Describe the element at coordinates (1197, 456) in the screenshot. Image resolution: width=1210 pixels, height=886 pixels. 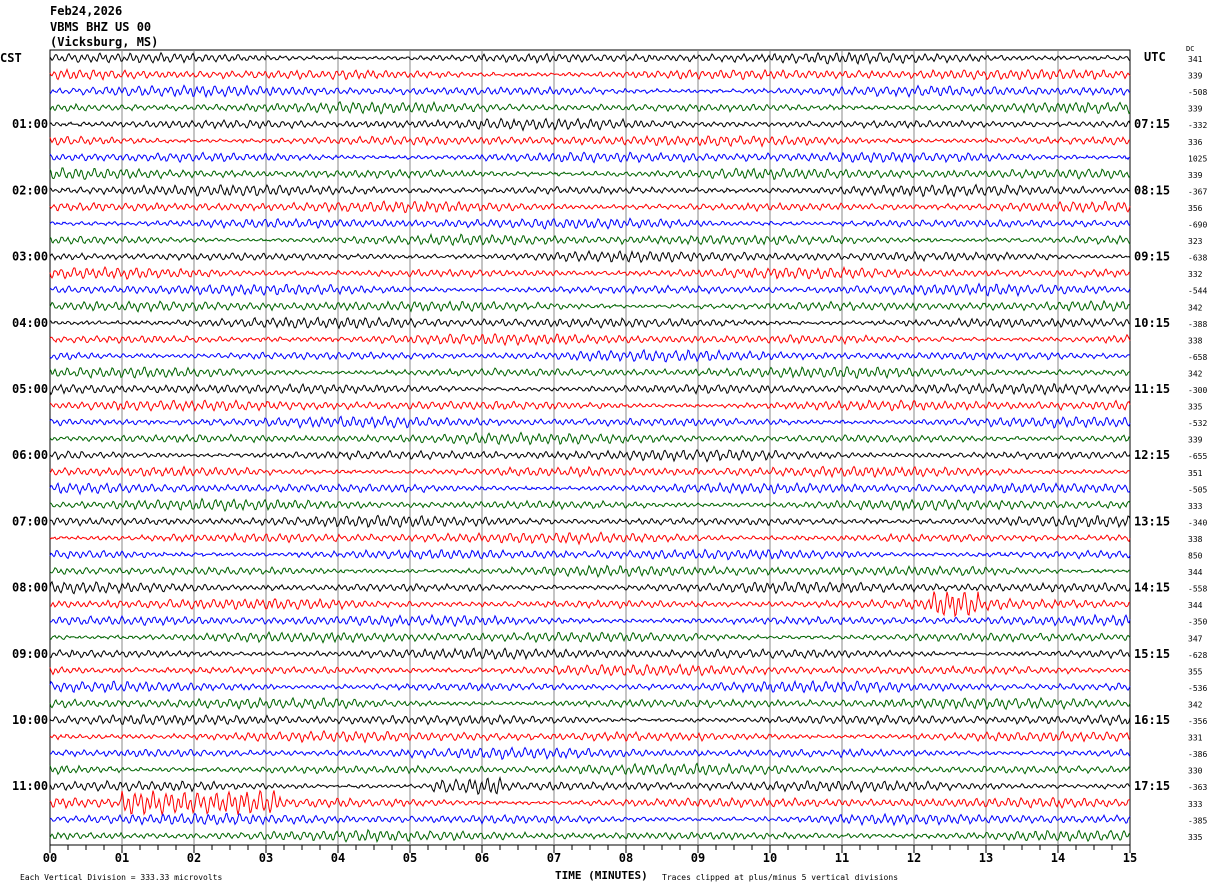
I see `dc-offset-label: -655` at that location.